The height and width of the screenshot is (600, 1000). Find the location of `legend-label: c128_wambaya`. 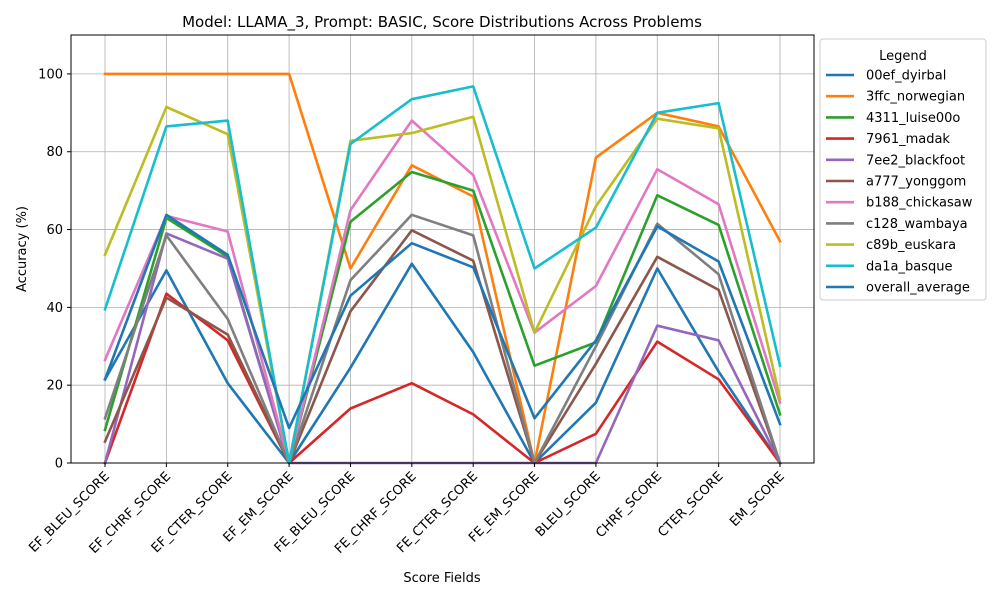

legend-label: c128_wambaya is located at coordinates (917, 224).